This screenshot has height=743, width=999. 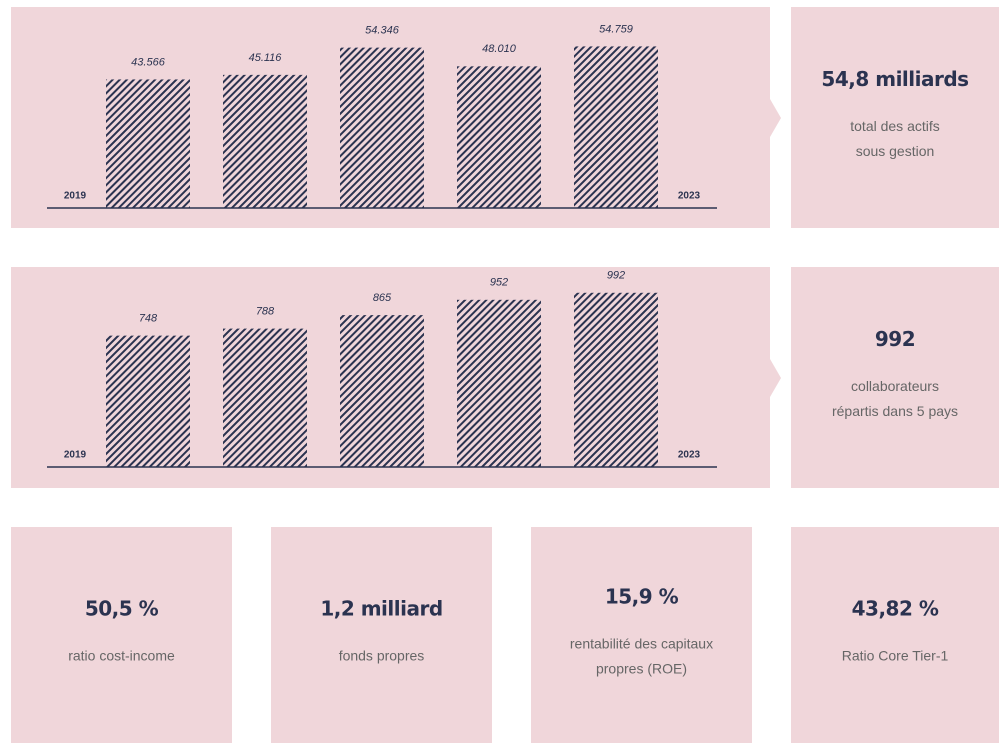 What do you see at coordinates (895, 411) in the screenshot?
I see `kpi-label: répartis dans 5 pays` at bounding box center [895, 411].